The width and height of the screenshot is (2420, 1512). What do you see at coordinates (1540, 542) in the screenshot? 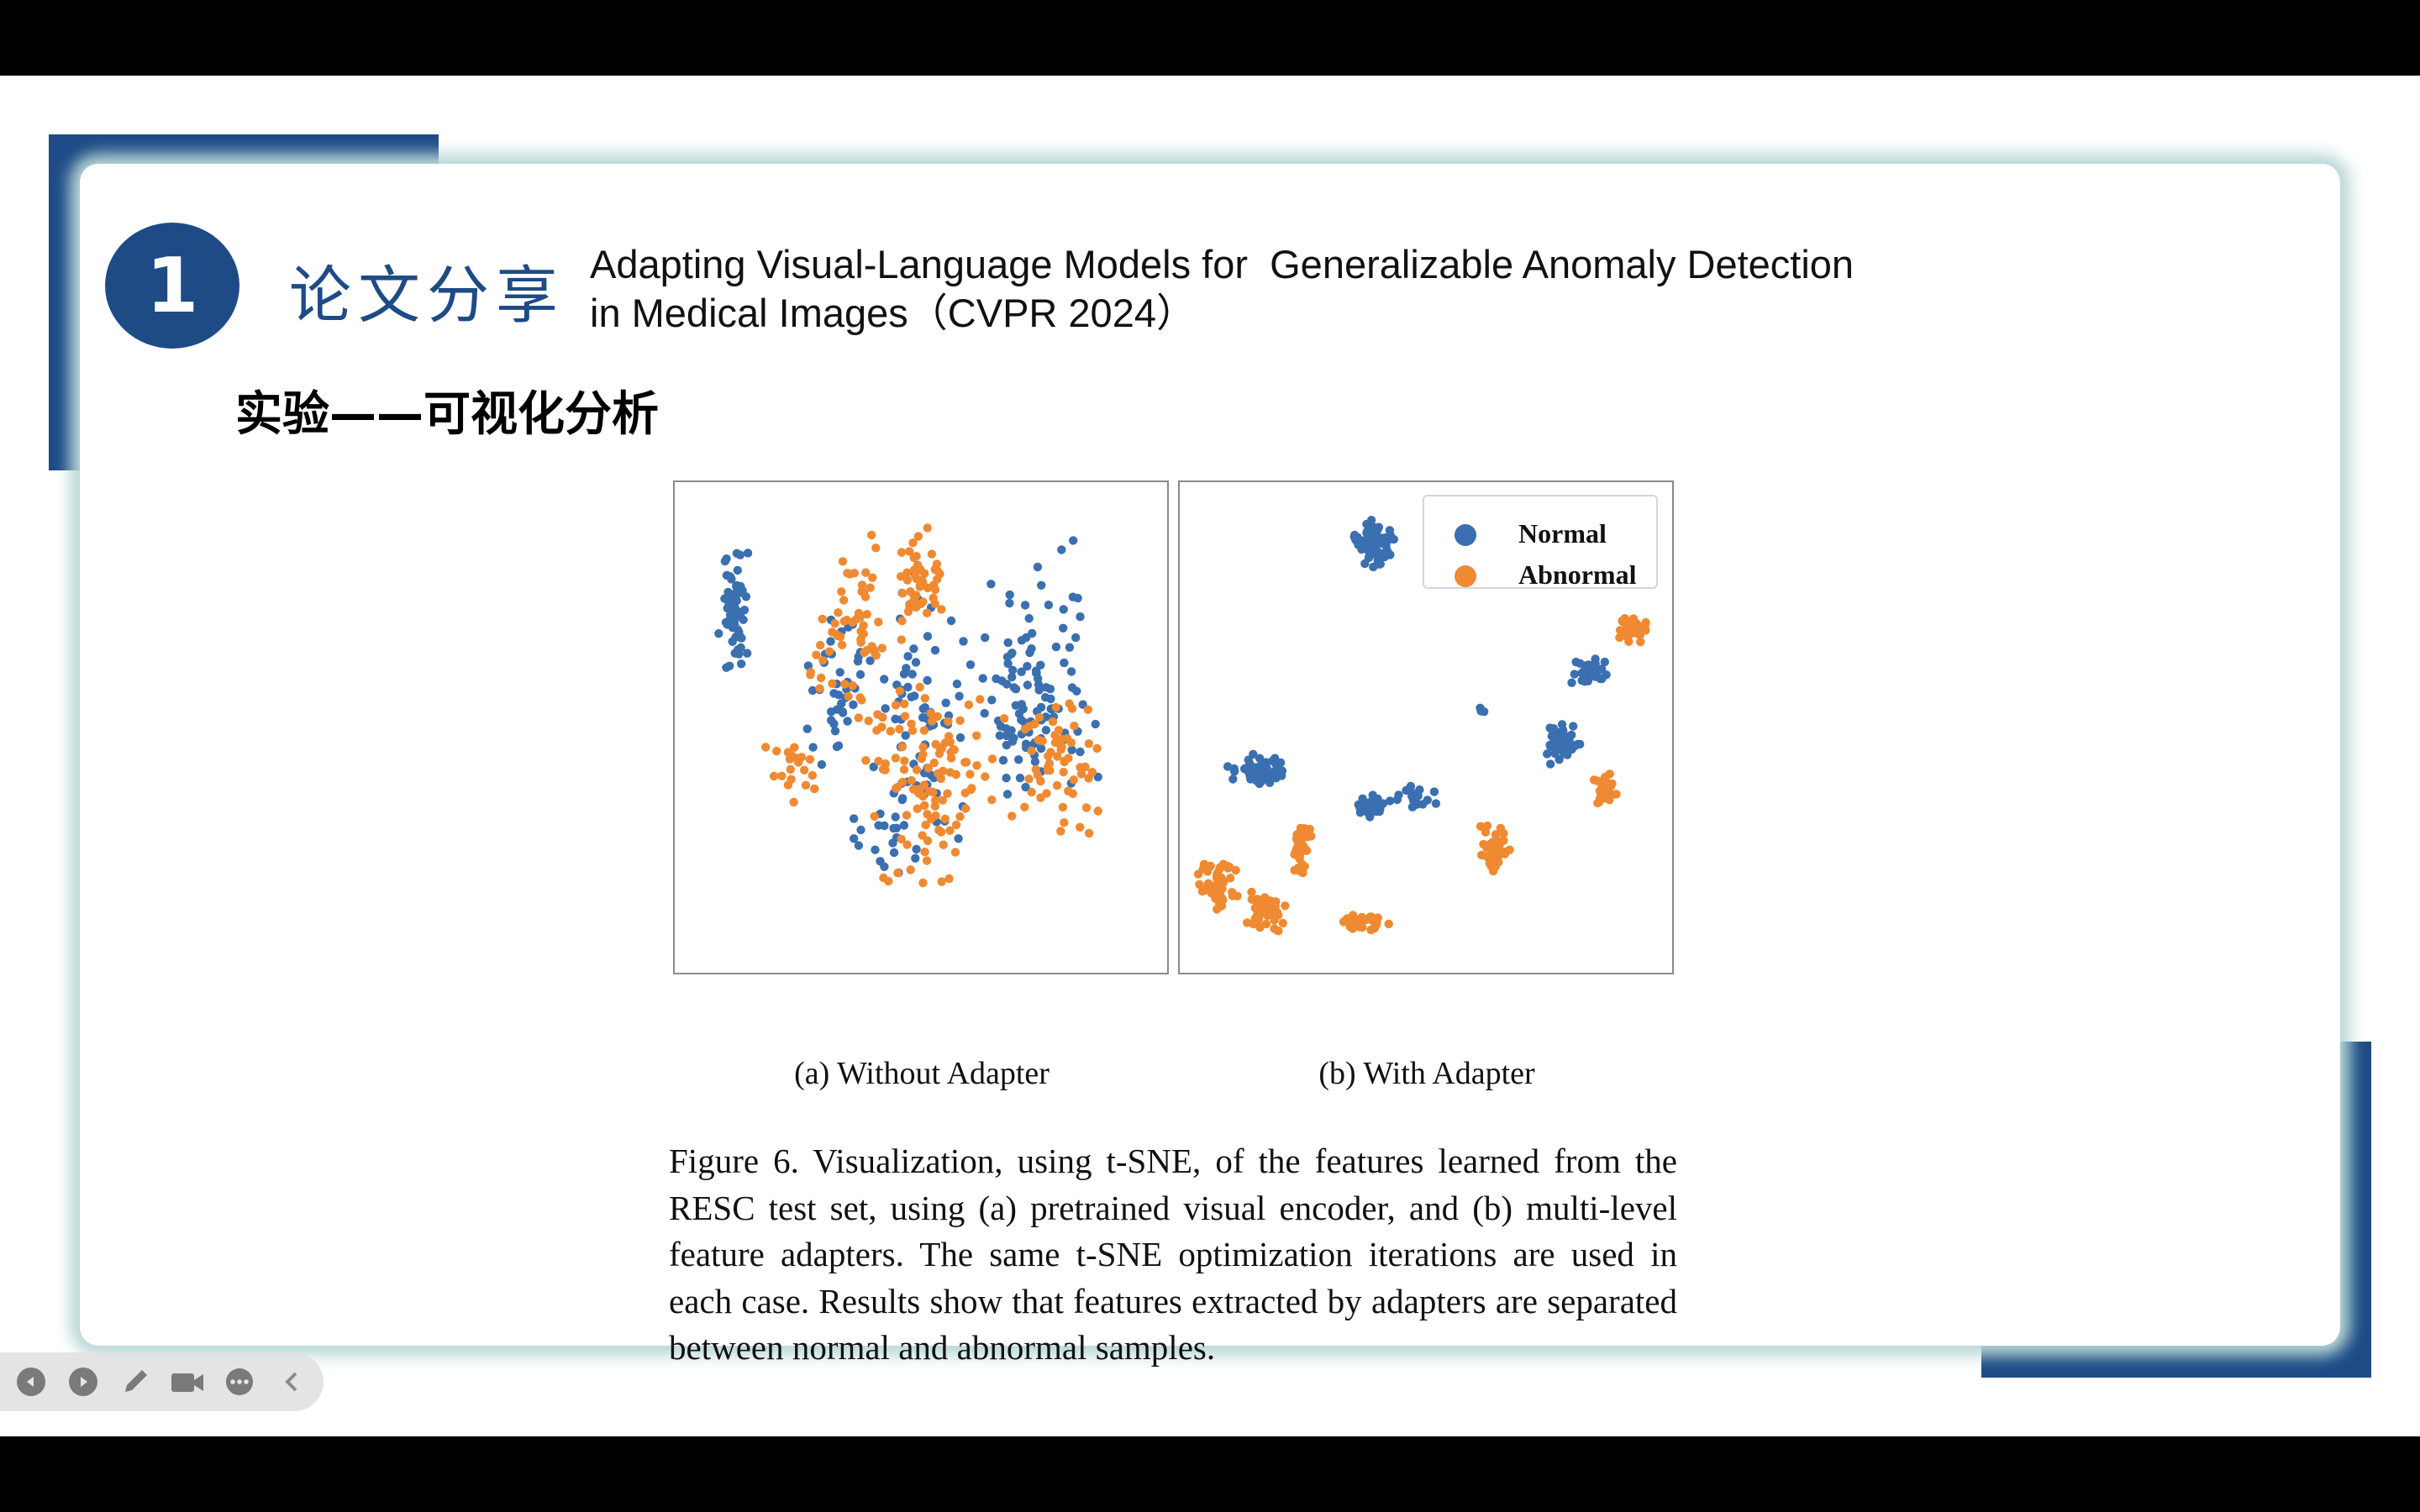
I see `plot-legend: Normal Abnormal` at bounding box center [1540, 542].